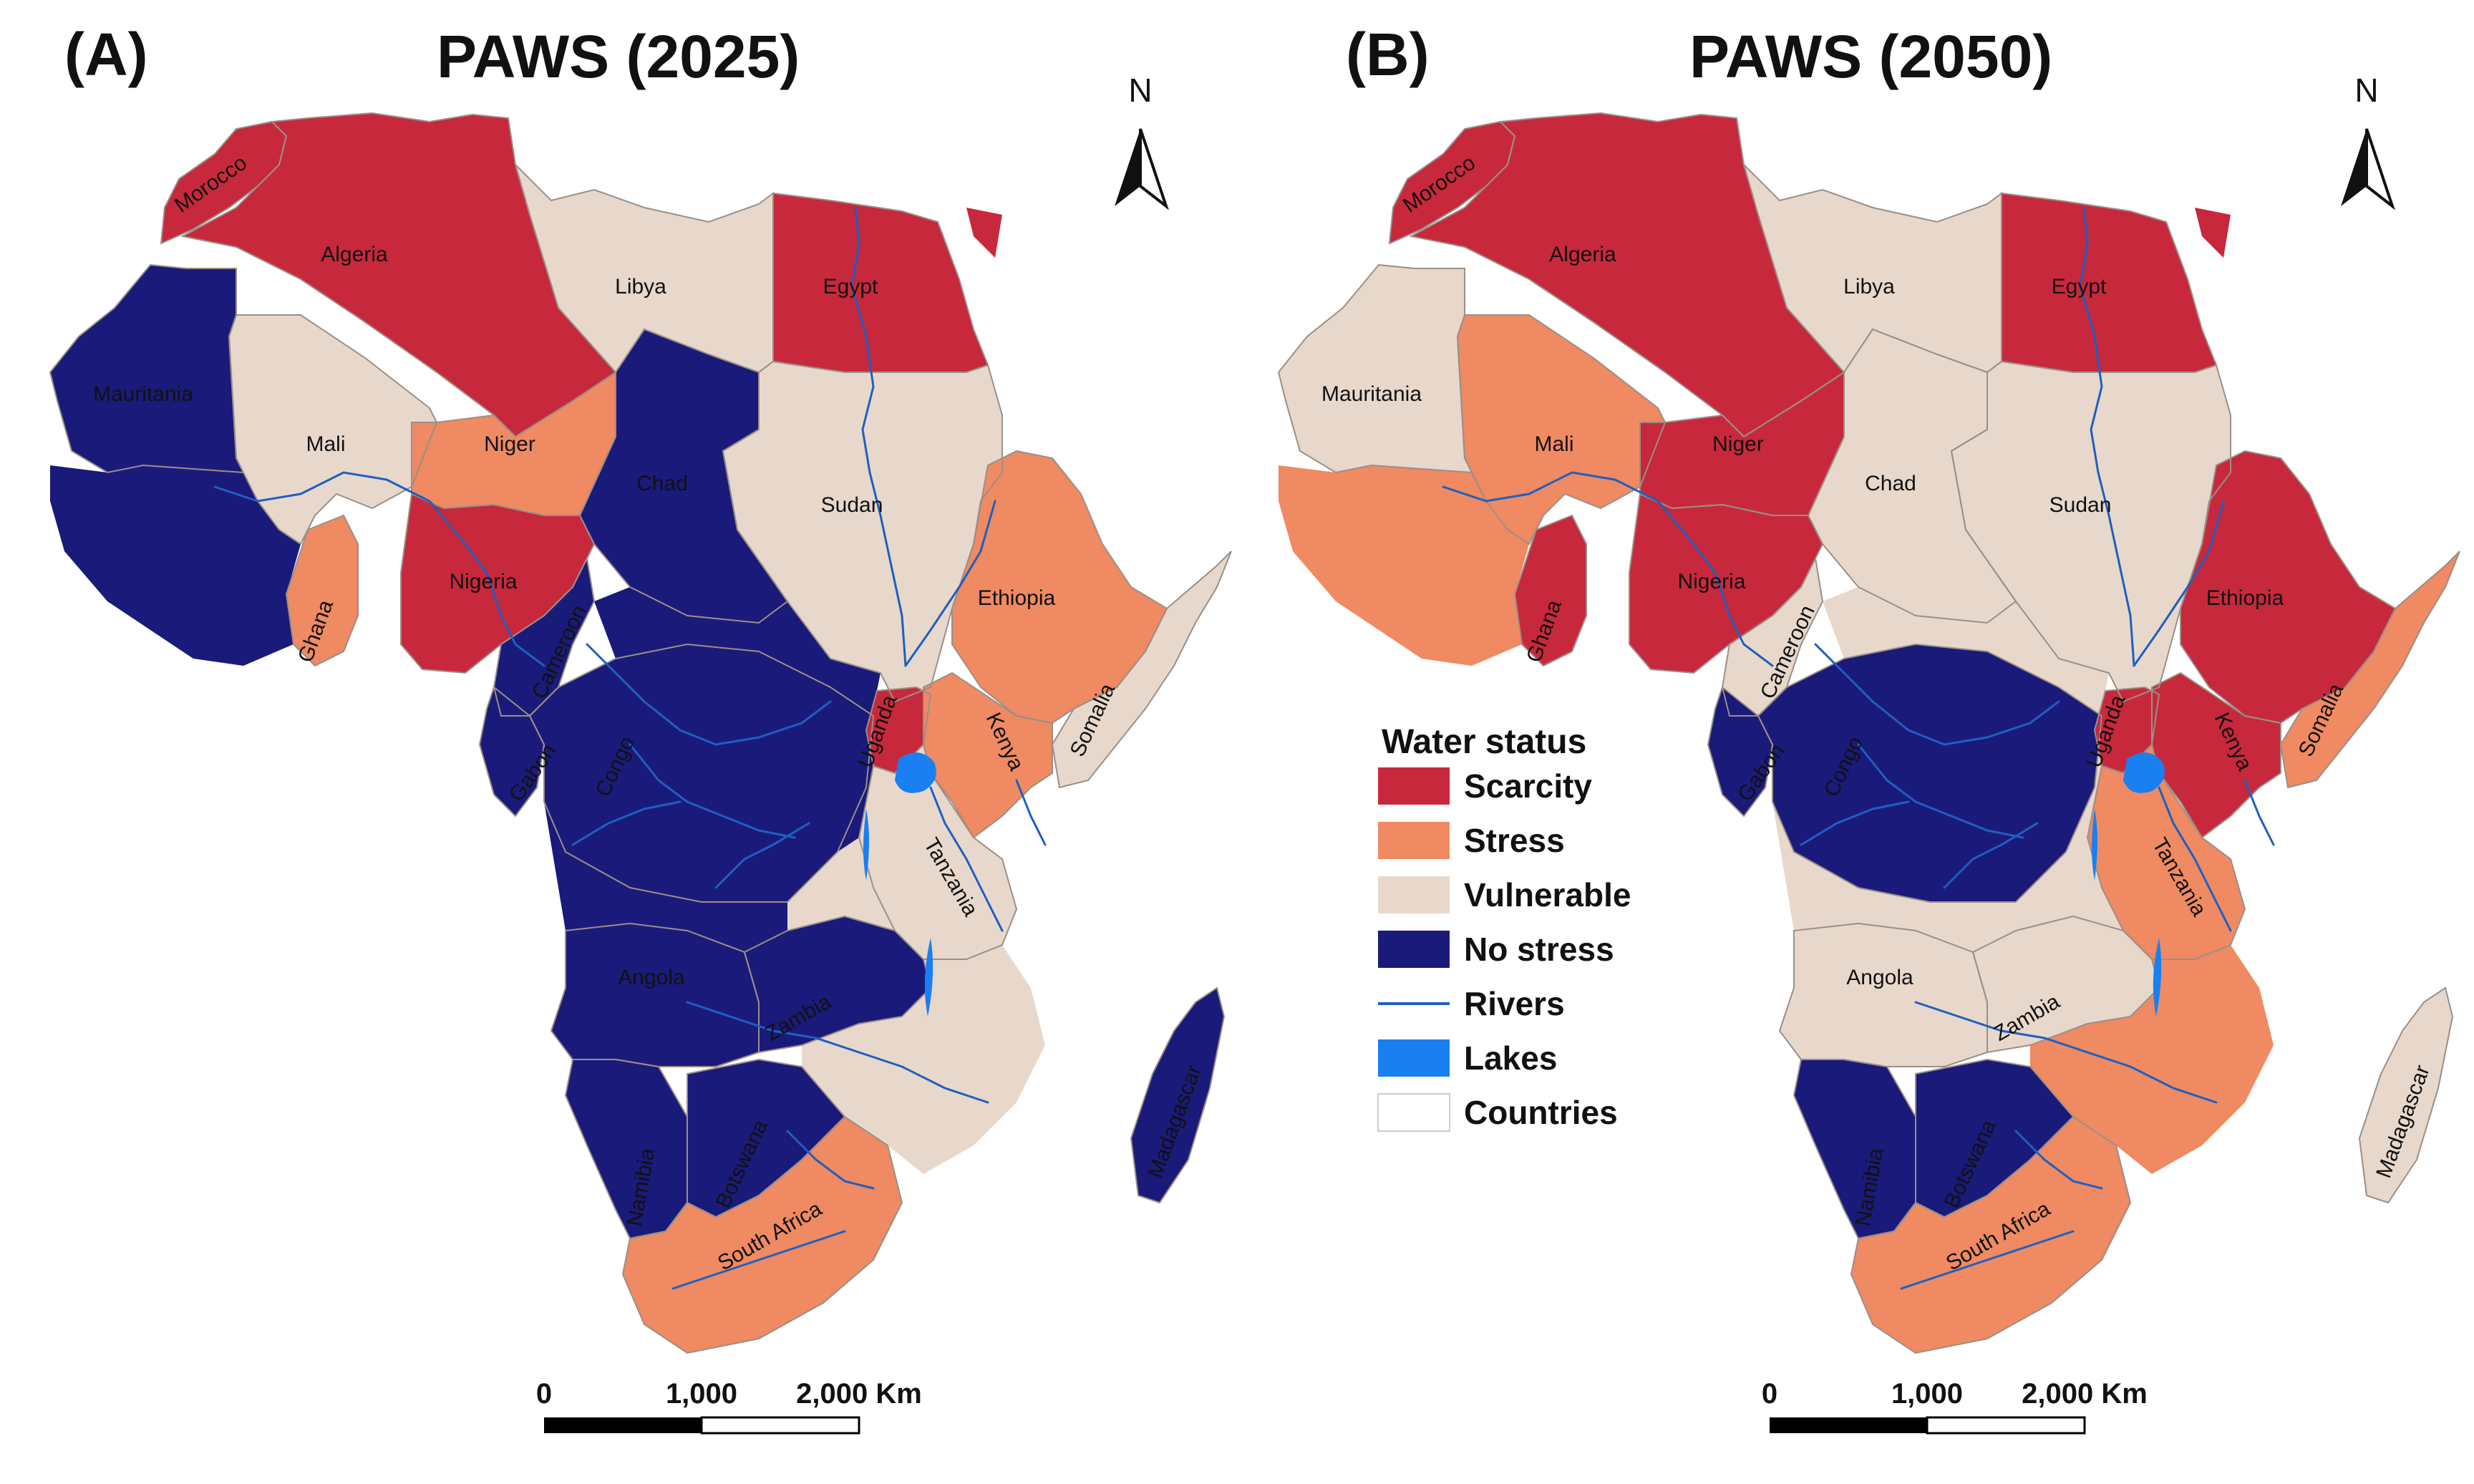 The height and width of the screenshot is (1484, 2474). Describe the element at coordinates (850, 287) in the screenshot. I see `country-label-egypt: Egypt` at that location.